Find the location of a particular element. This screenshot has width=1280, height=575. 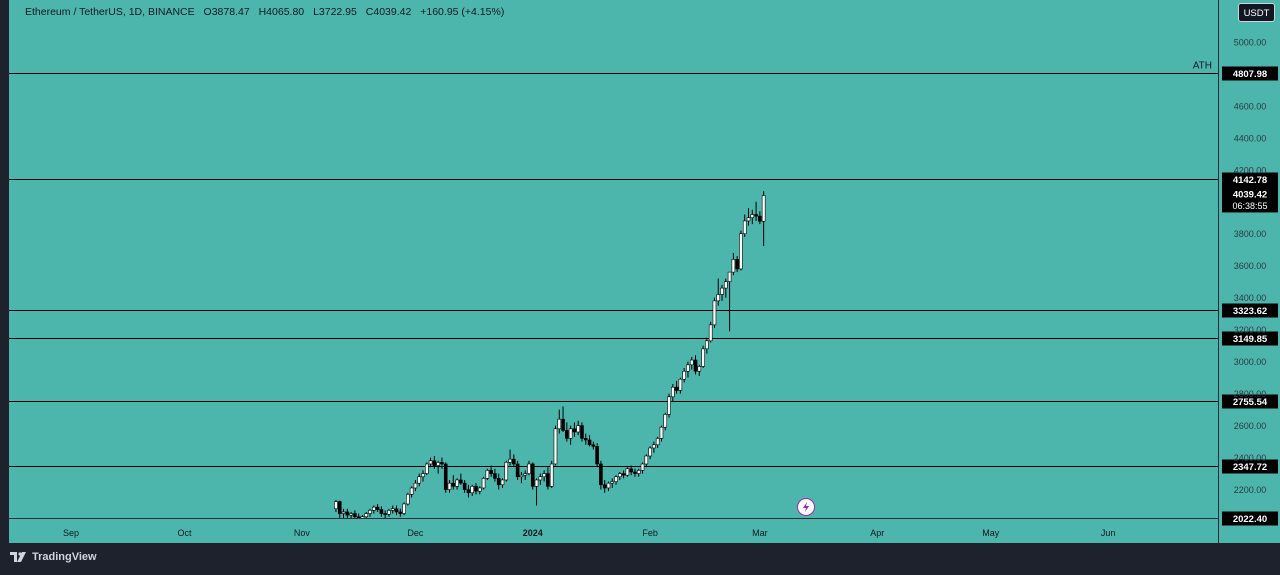

tradingview-logo: TradingView is located at coordinates (53, 557).